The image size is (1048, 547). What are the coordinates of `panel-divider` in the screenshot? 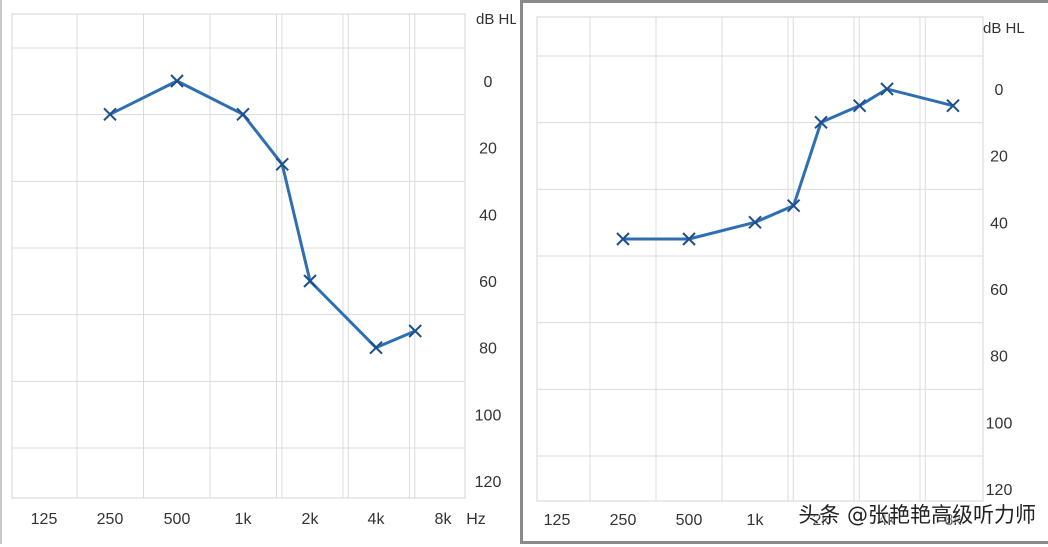 It's located at (518, 272).